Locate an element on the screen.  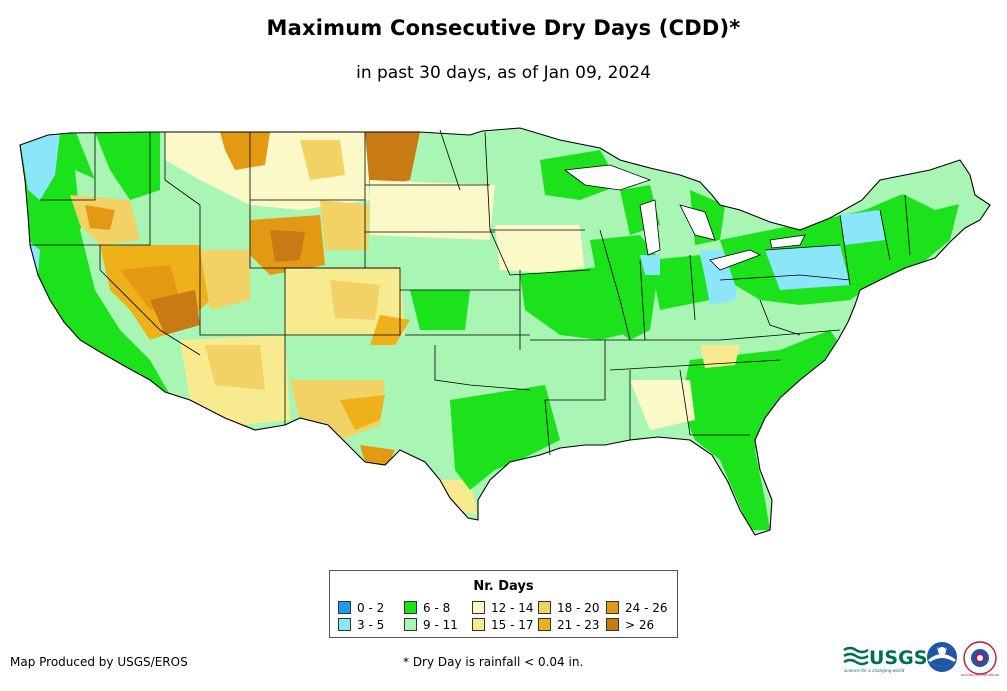
legend-item-6-8: 6 - 8 is located at coordinates (427, 608).